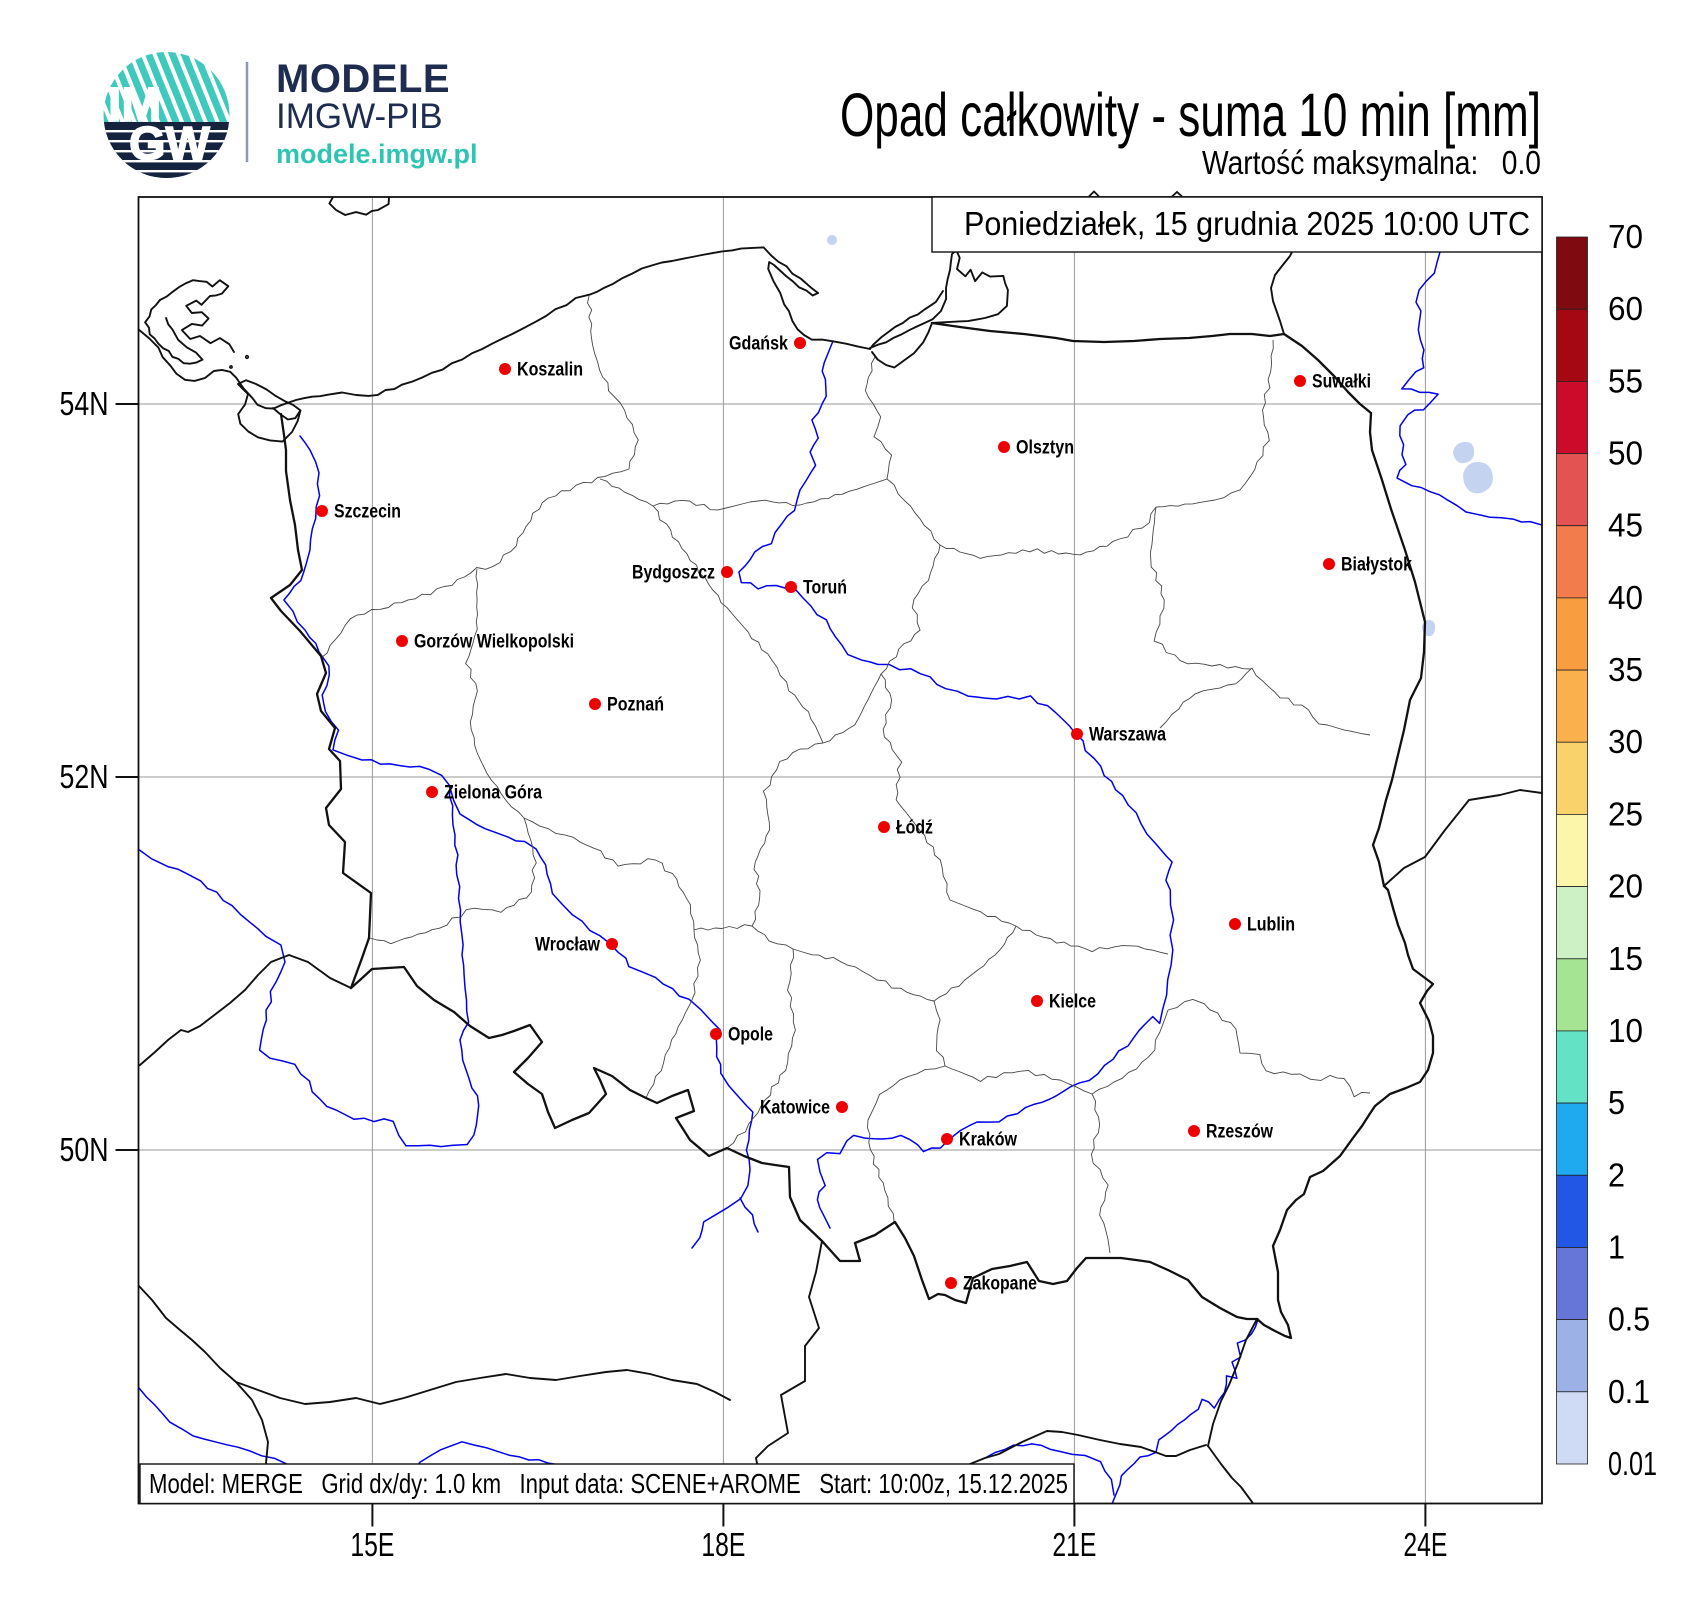 The height and width of the screenshot is (1600, 1700). I want to click on svg-text:Poniedziałek, 15 grudnia 2025: Poniedziałek, 15 grudnia 2025 10:00 UTC, so click(1247, 223).